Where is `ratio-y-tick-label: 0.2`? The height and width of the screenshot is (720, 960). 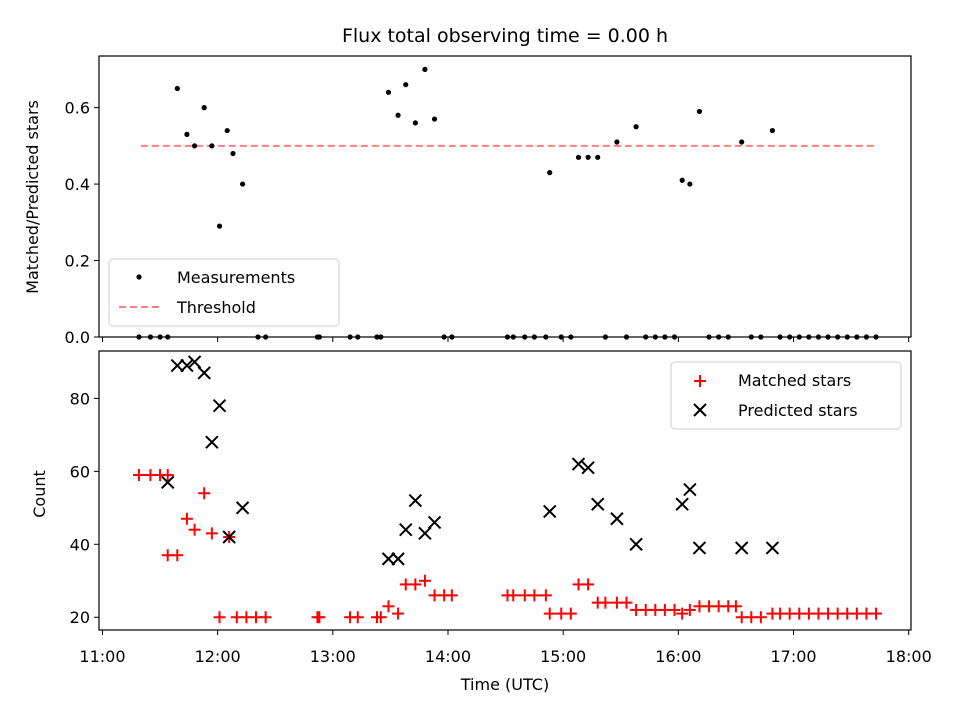
ratio-y-tick-label: 0.2 is located at coordinates (77, 261).